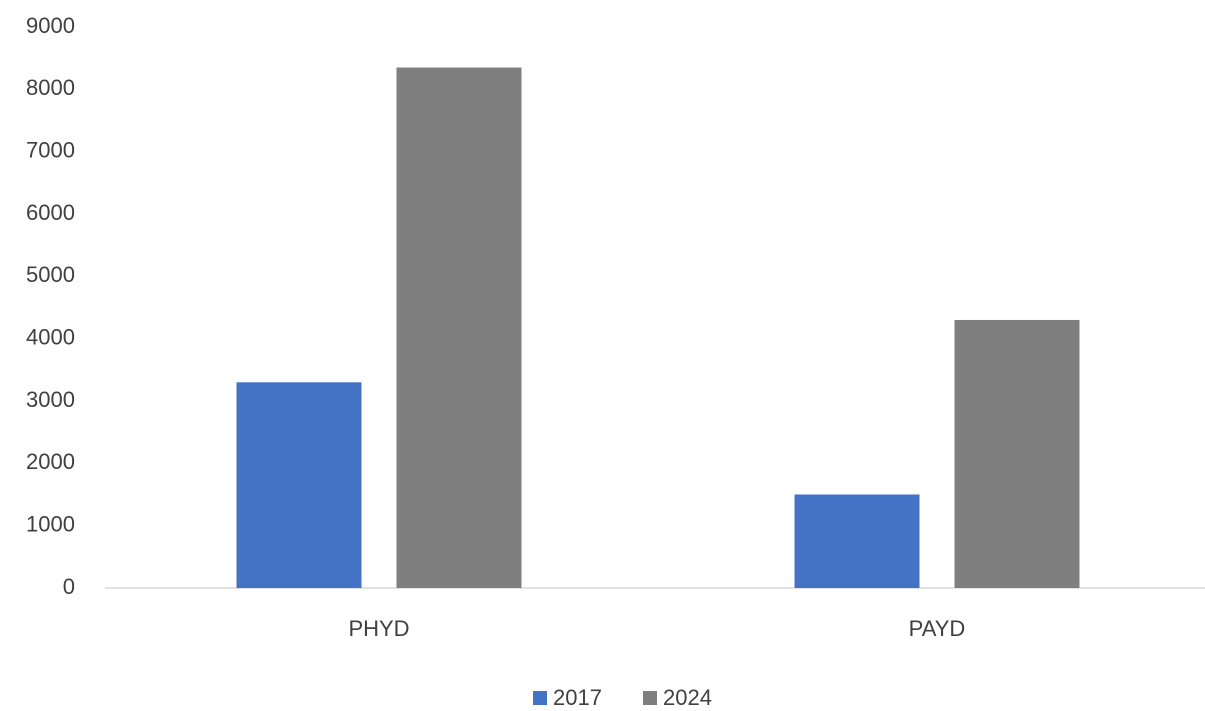 This screenshot has width=1205, height=711. What do you see at coordinates (577, 697) in the screenshot?
I see `legend-label: 2017` at bounding box center [577, 697].